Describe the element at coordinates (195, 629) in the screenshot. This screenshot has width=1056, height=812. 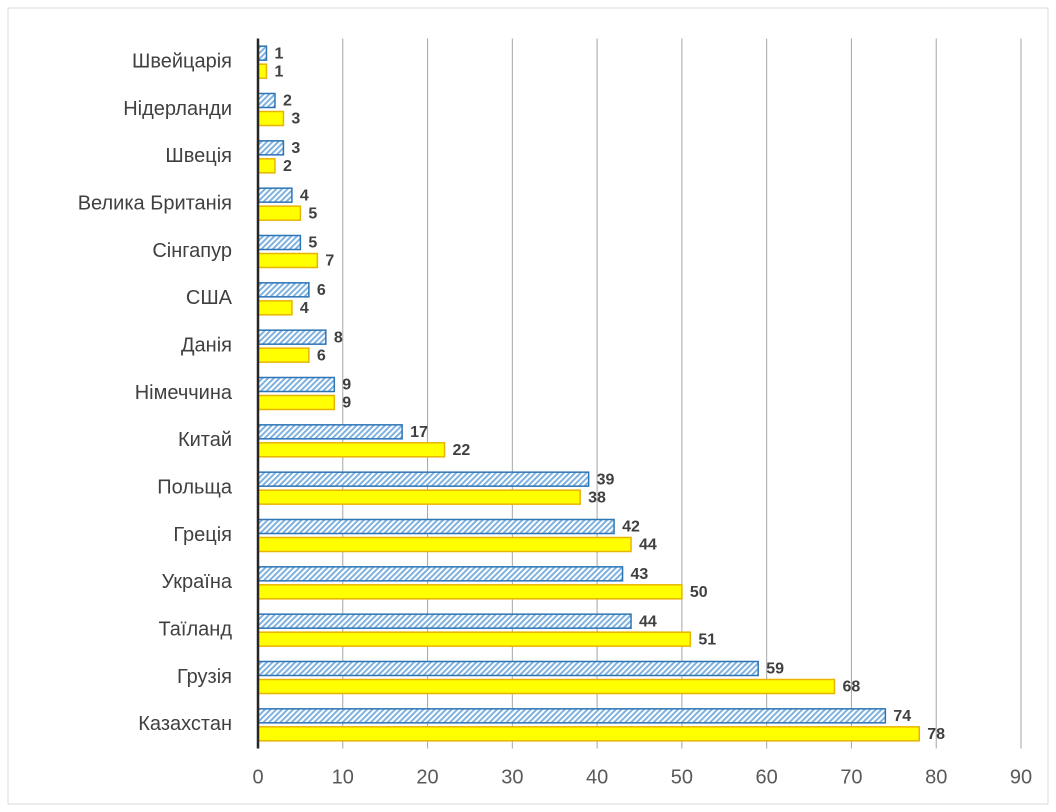
I see `y-tick-label: Таїланд` at that location.